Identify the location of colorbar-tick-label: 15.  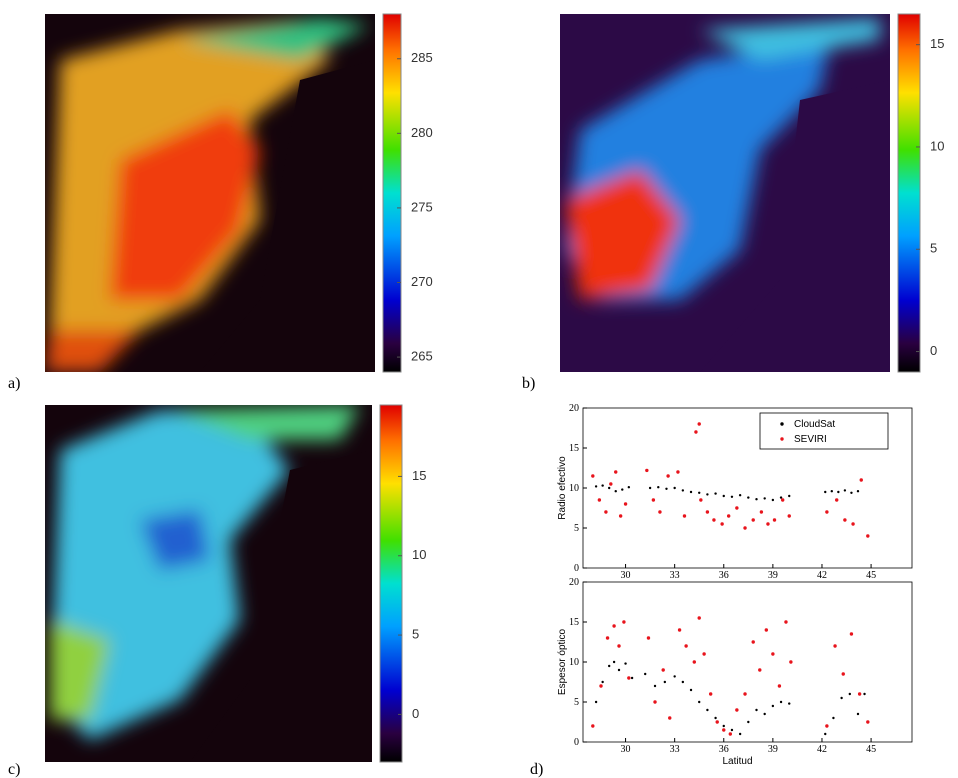
(419, 475).